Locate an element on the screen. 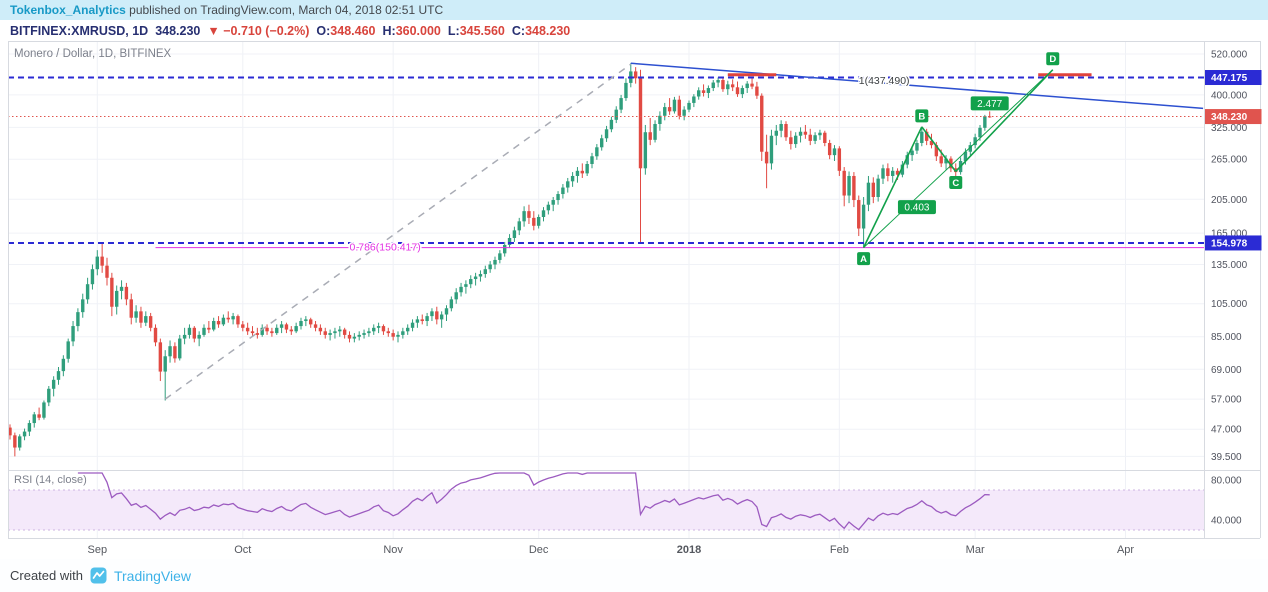 The image size is (1268, 592). svg-text: 400.000 is located at coordinates (1229, 95).